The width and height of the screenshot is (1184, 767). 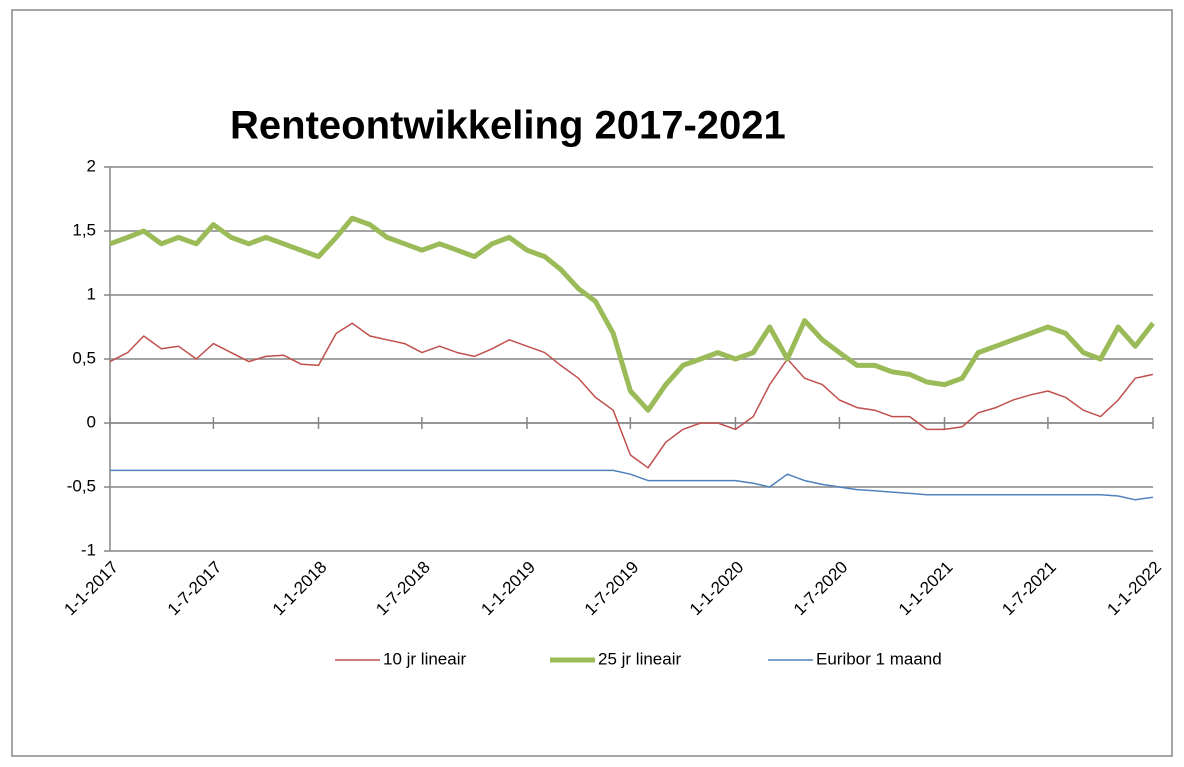 What do you see at coordinates (879, 658) in the screenshot?
I see `legend-label: Euribor 1 maand` at bounding box center [879, 658].